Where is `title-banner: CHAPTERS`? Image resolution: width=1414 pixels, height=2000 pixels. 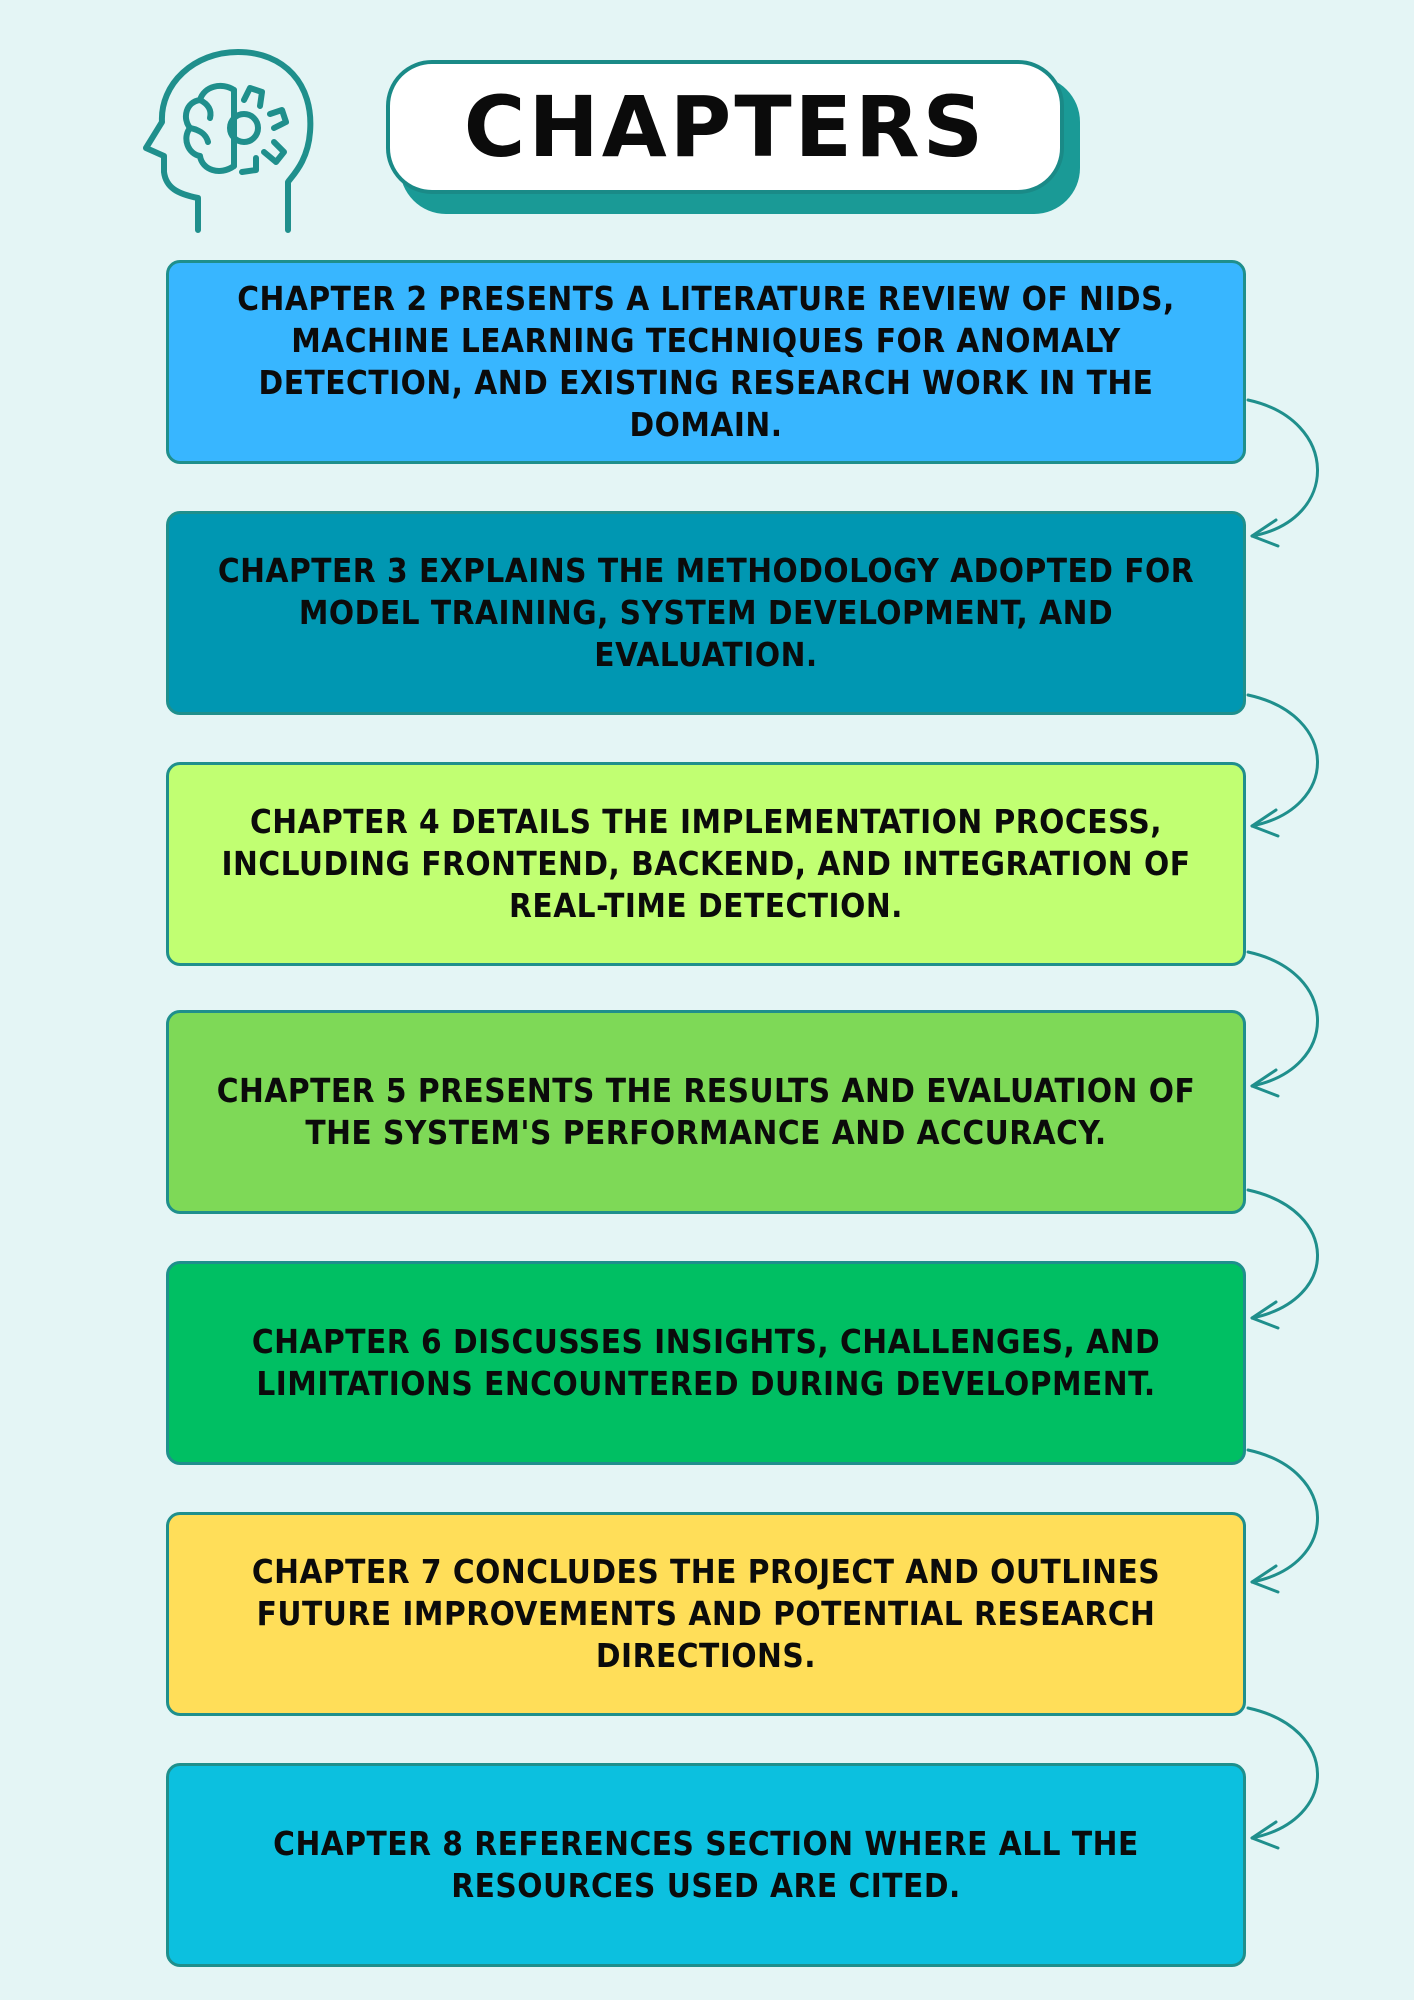 title-banner: CHAPTERS is located at coordinates (725, 127).